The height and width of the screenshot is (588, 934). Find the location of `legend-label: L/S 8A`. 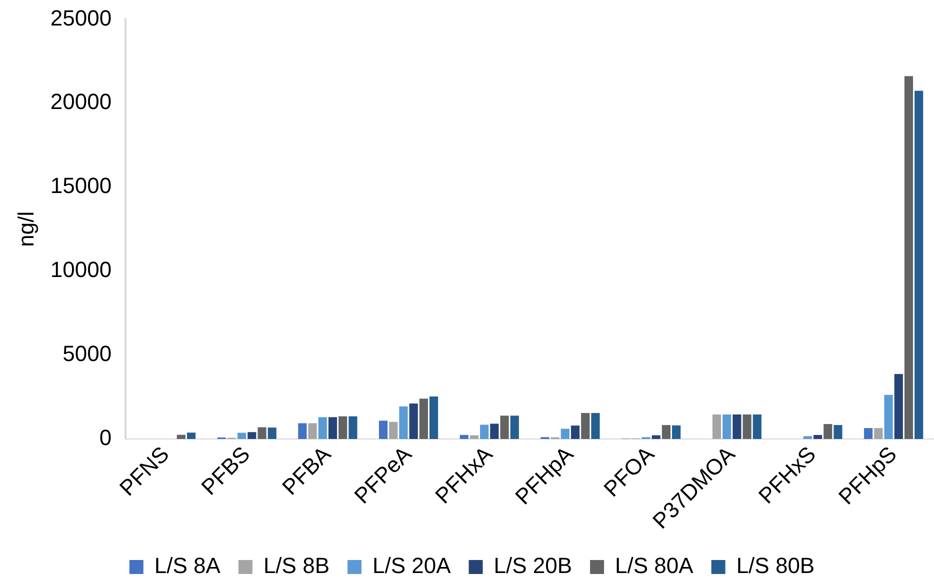

legend-label: L/S 8A is located at coordinates (187, 565).